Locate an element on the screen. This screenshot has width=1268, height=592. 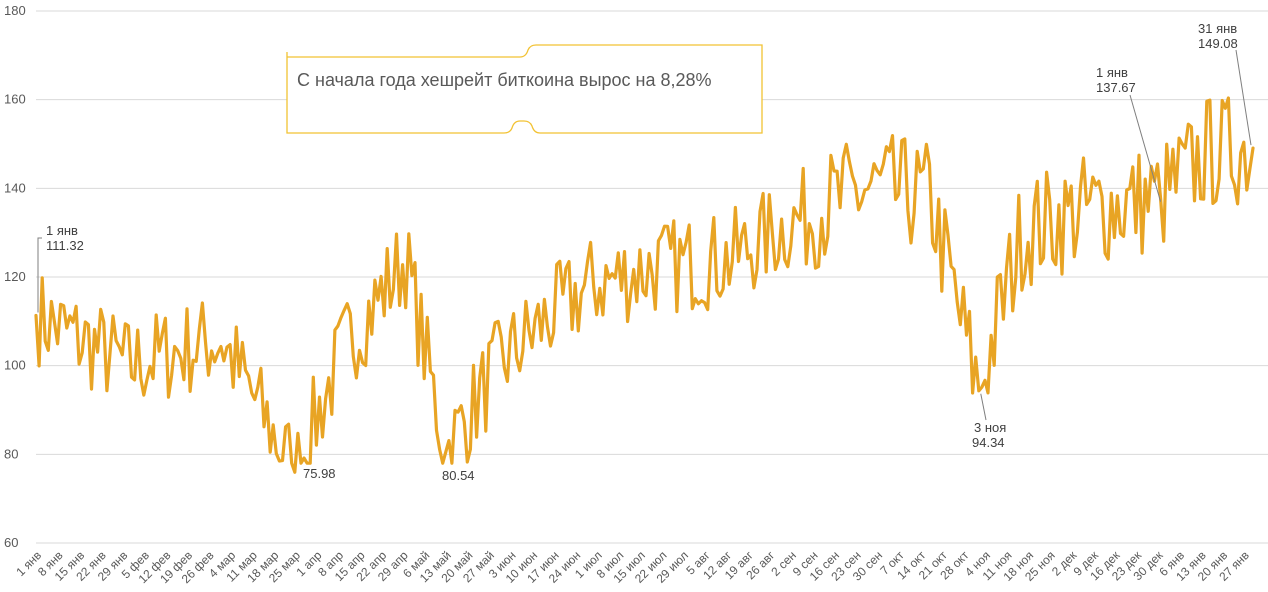
annotation-value: 75.98 is located at coordinates (319, 473).